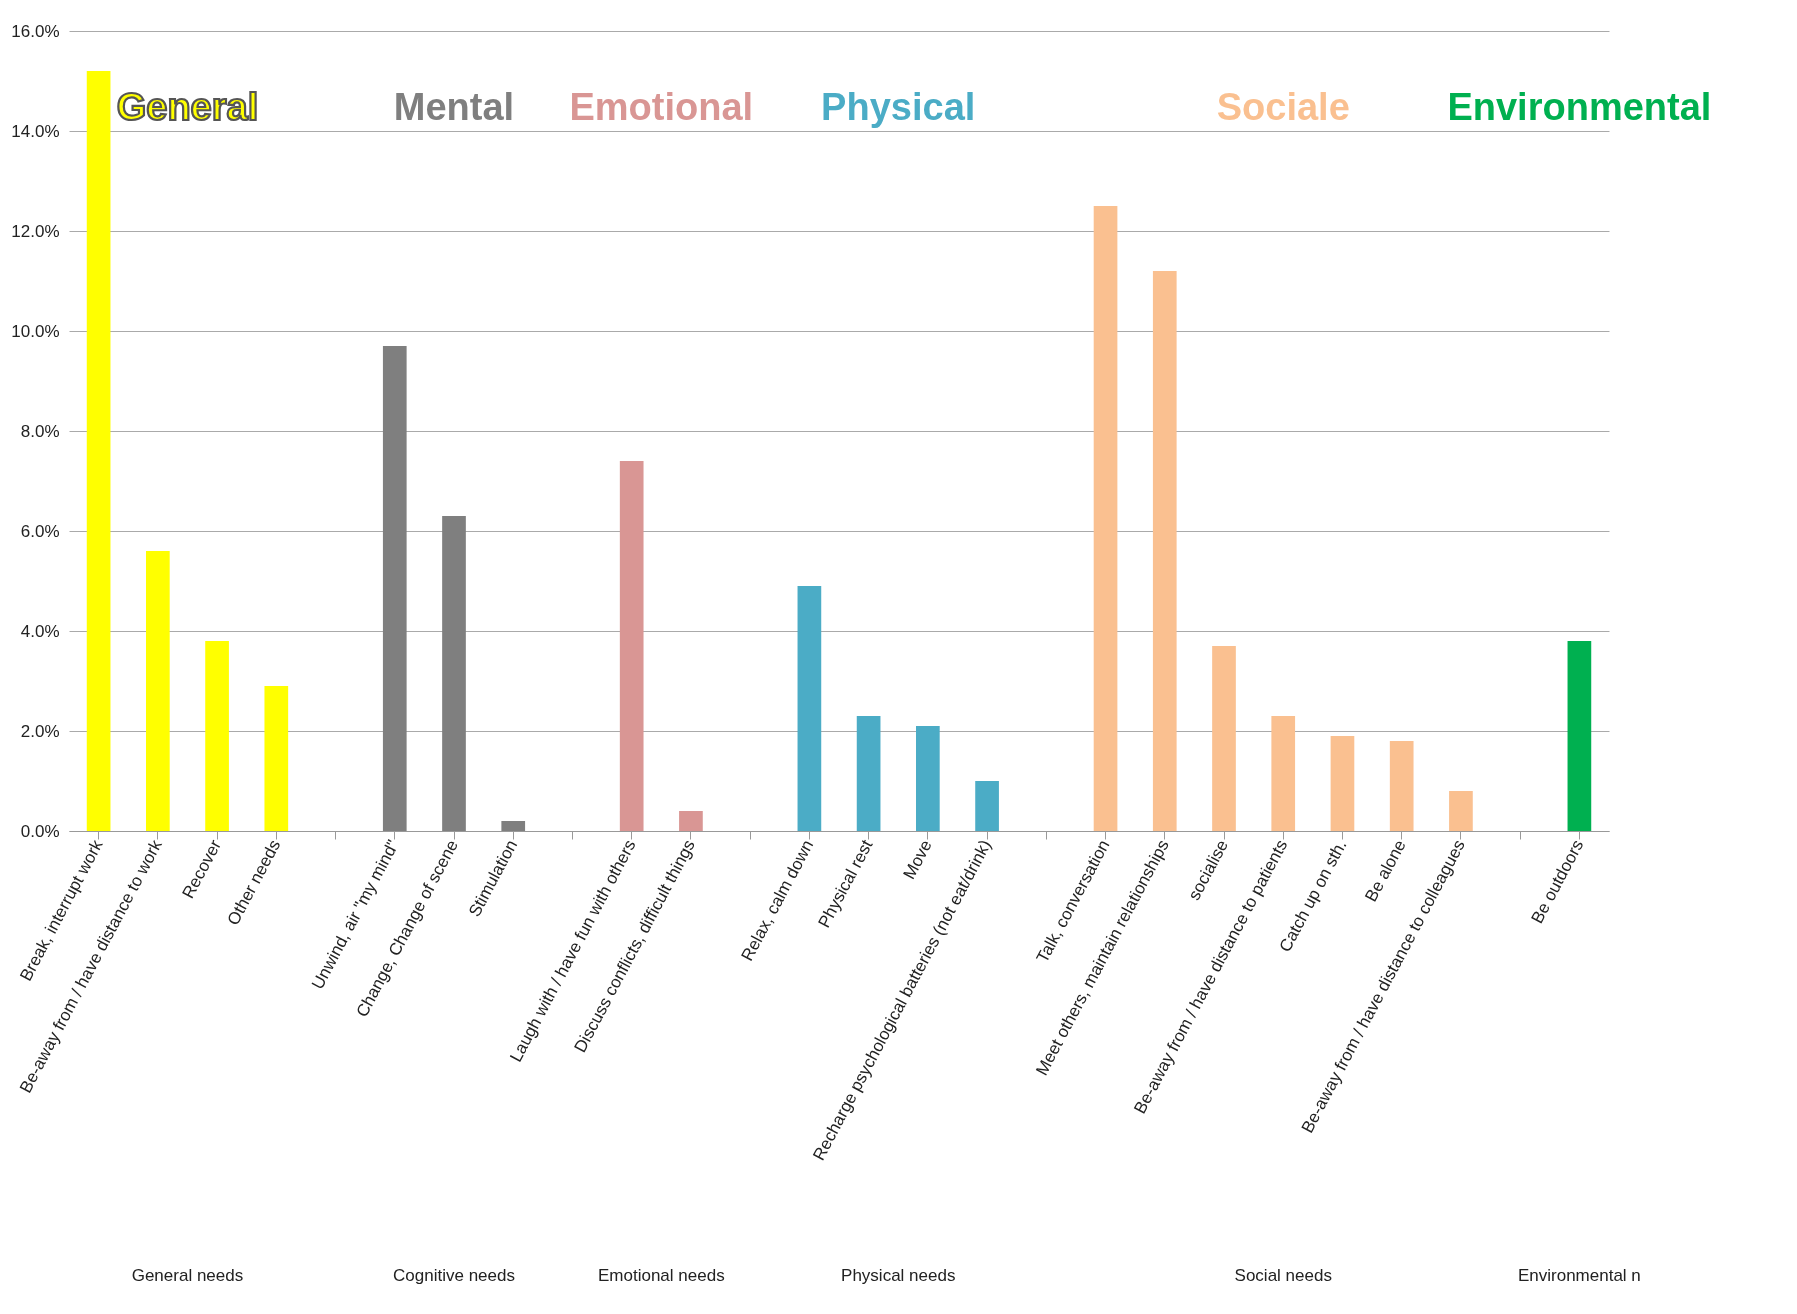 The width and height of the screenshot is (1797, 1314). Describe the element at coordinates (40, 631) in the screenshot. I see `y-tick-label: 4.0%` at that location.